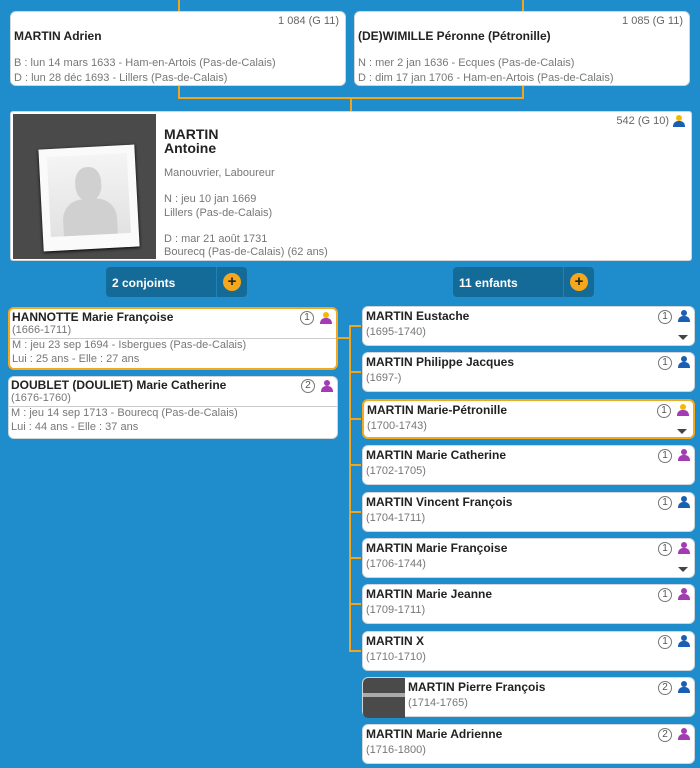  I want to click on life-years: (1706-1744), so click(396, 564).